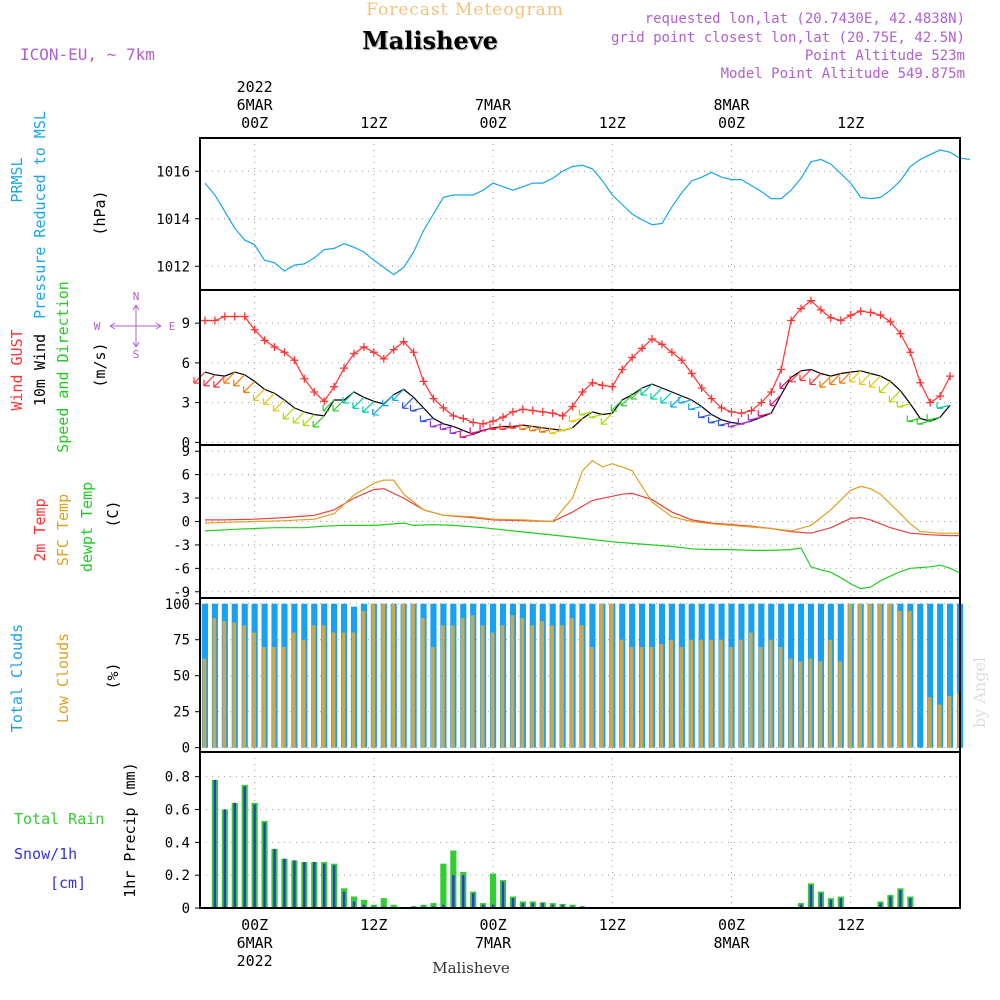 This screenshot has height=1000, width=1000. I want to click on side-label: Total Clouds, so click(17, 678).